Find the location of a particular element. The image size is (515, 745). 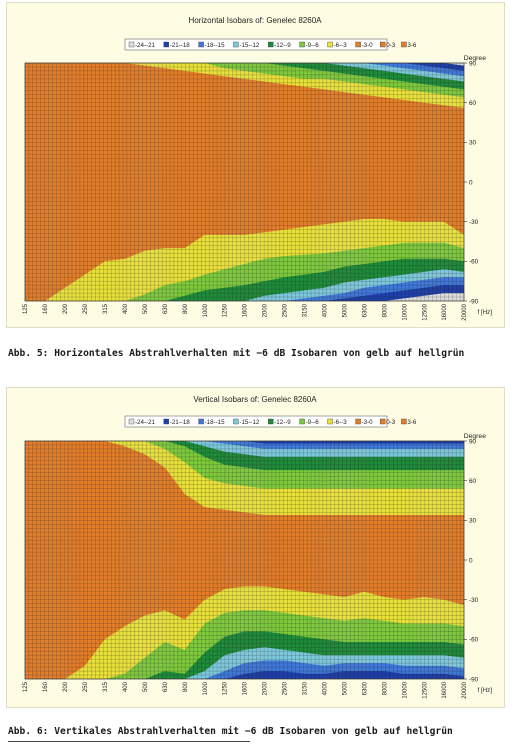

y-tick-label: -90 is located at coordinates (474, 679).